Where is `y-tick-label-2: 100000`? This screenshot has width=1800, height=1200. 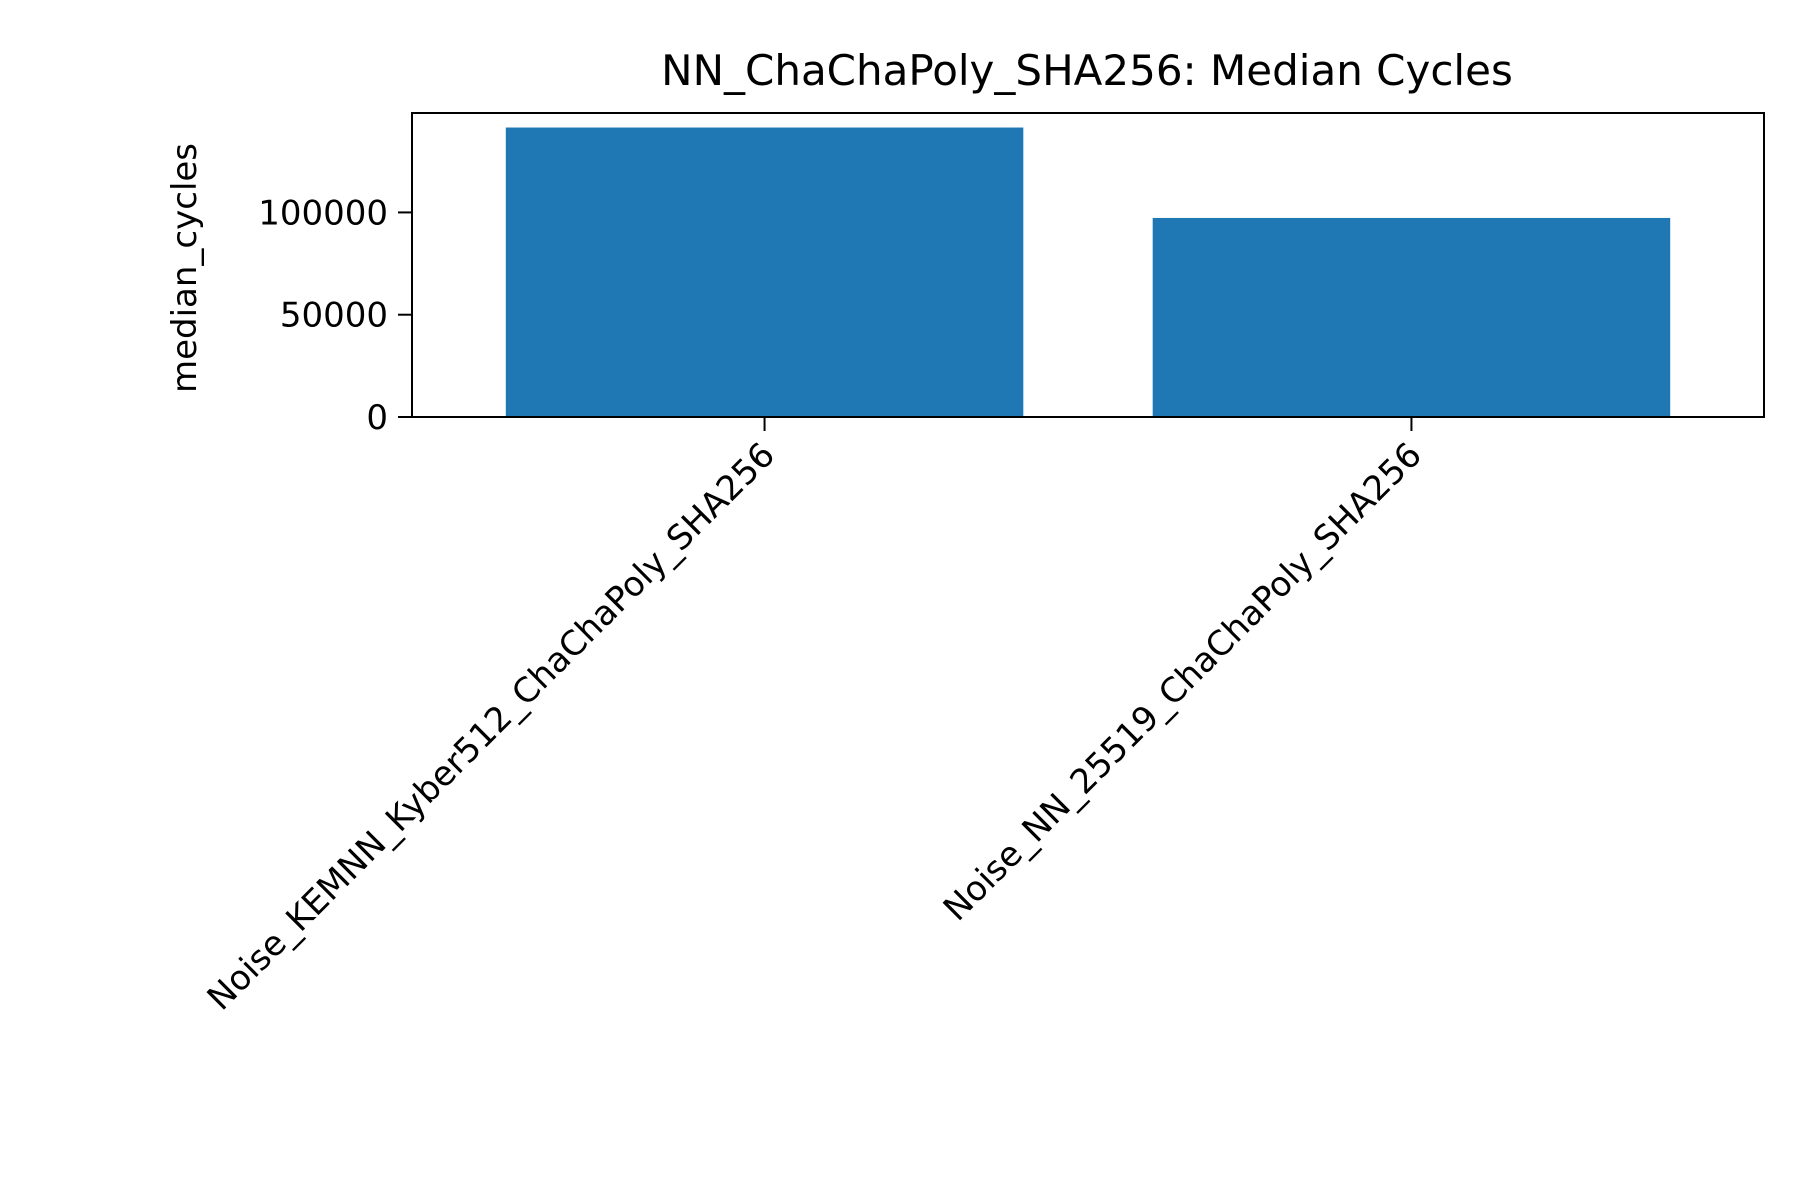
y-tick-label-2: 100000 is located at coordinates (323, 213).